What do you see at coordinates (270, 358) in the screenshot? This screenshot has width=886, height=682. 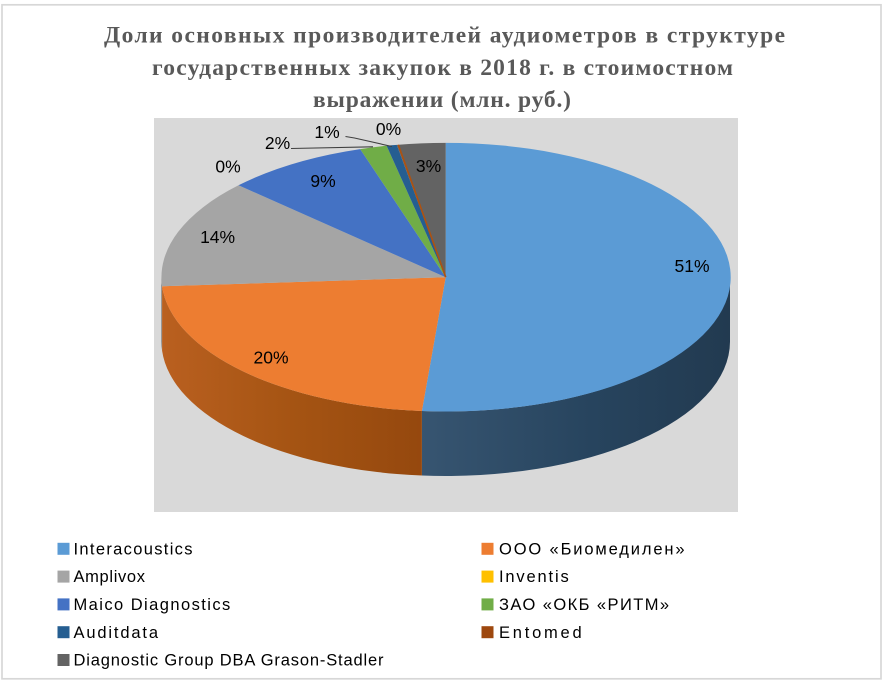 I see `svg-text: 20%` at bounding box center [270, 358].